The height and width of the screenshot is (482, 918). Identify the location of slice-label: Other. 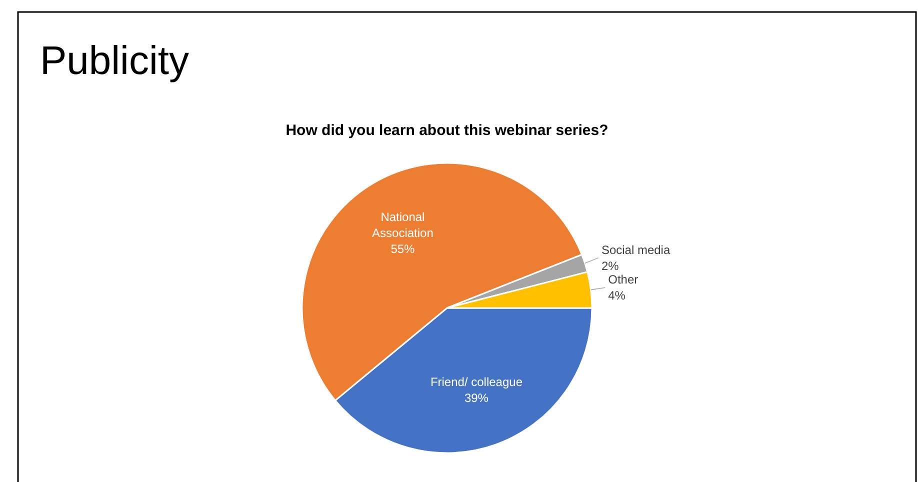
(623, 279).